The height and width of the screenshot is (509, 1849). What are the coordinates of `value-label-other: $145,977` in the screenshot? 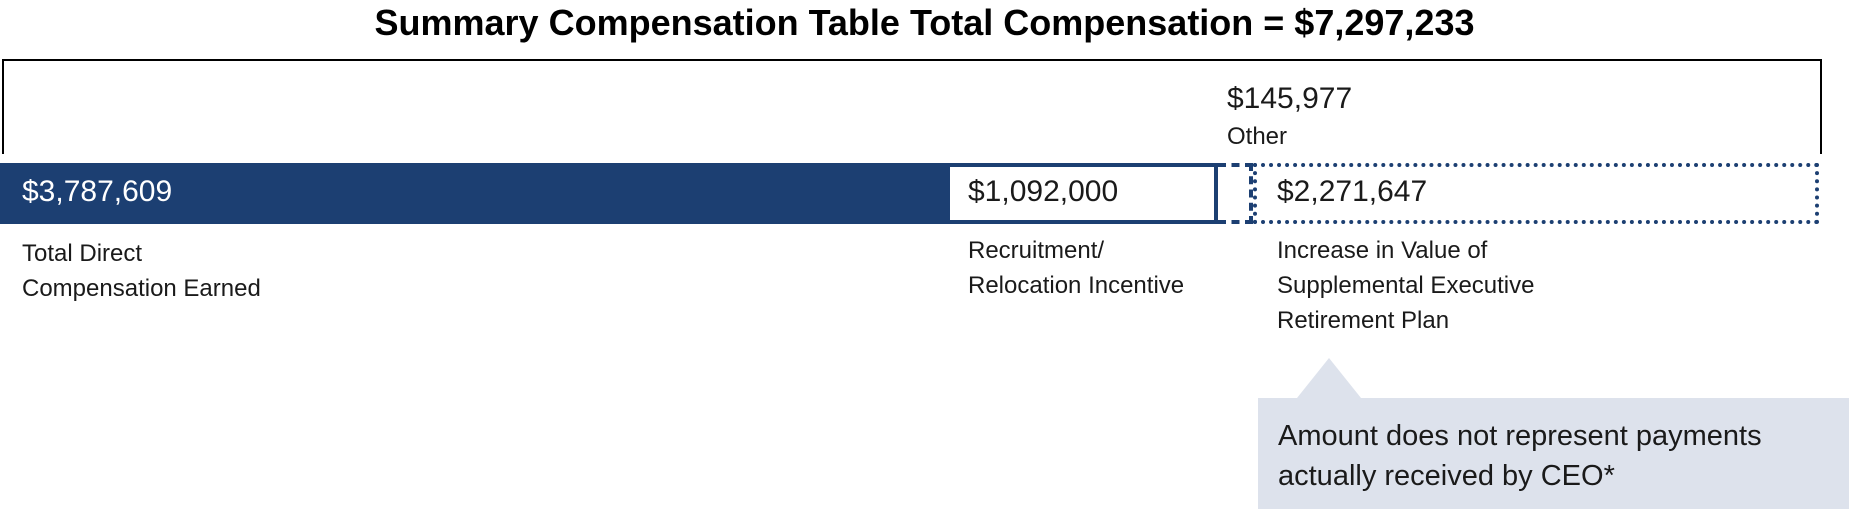 It's located at (1290, 98).